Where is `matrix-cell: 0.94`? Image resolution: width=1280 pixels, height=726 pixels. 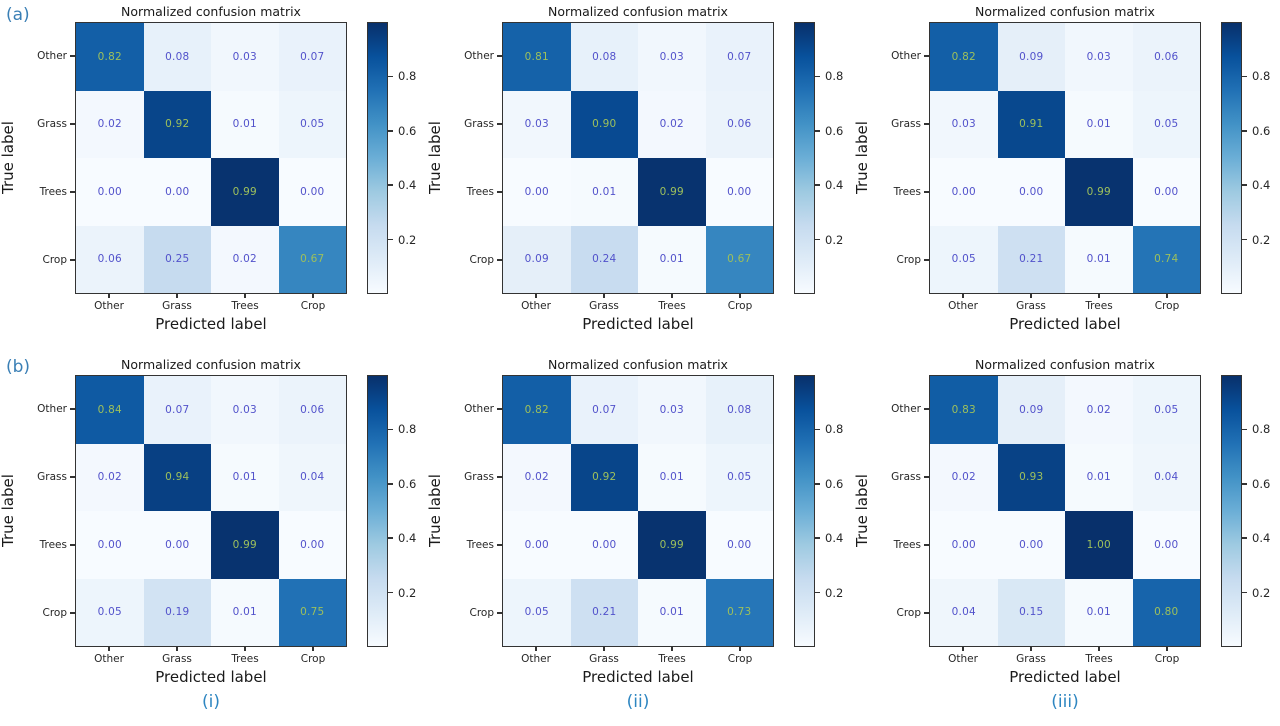 matrix-cell: 0.94 is located at coordinates (177, 477).